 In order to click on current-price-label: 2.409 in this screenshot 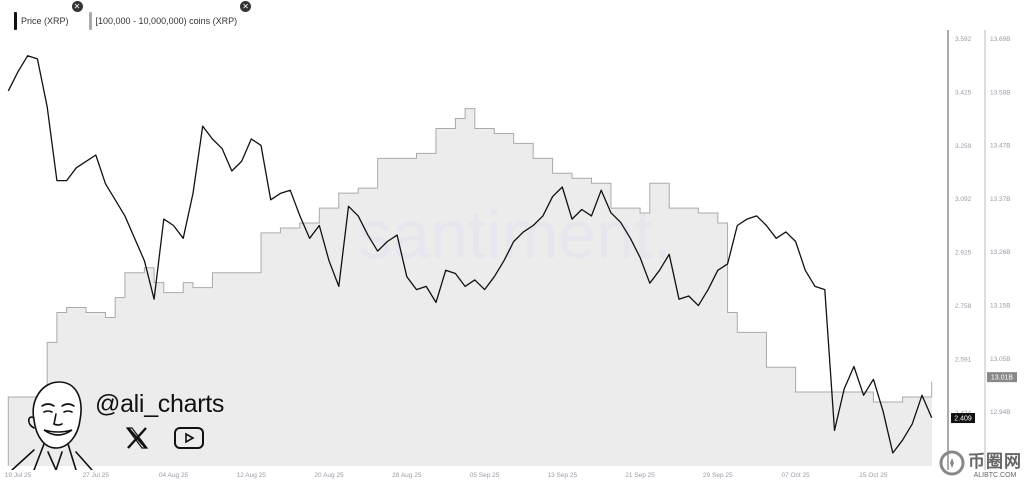, I will do `click(963, 419)`.